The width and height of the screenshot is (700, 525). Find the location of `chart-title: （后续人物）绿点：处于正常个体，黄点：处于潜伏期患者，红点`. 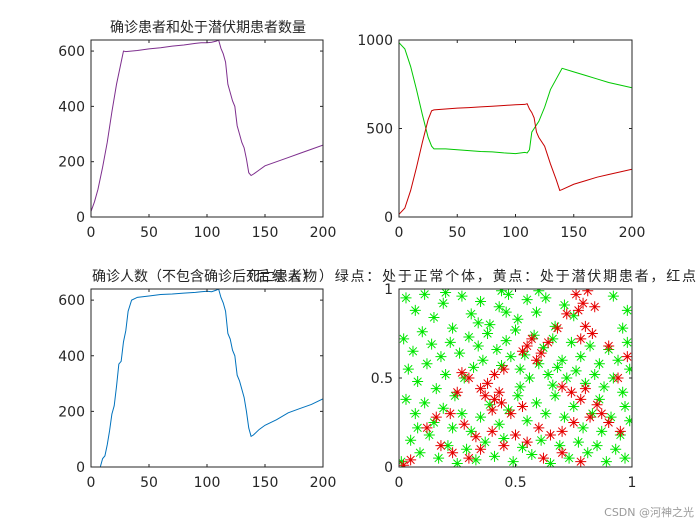

chart-title: （后续人物）绿点：处于正常个体，黄点：处于潜伏期患者，红点 is located at coordinates (468, 276).